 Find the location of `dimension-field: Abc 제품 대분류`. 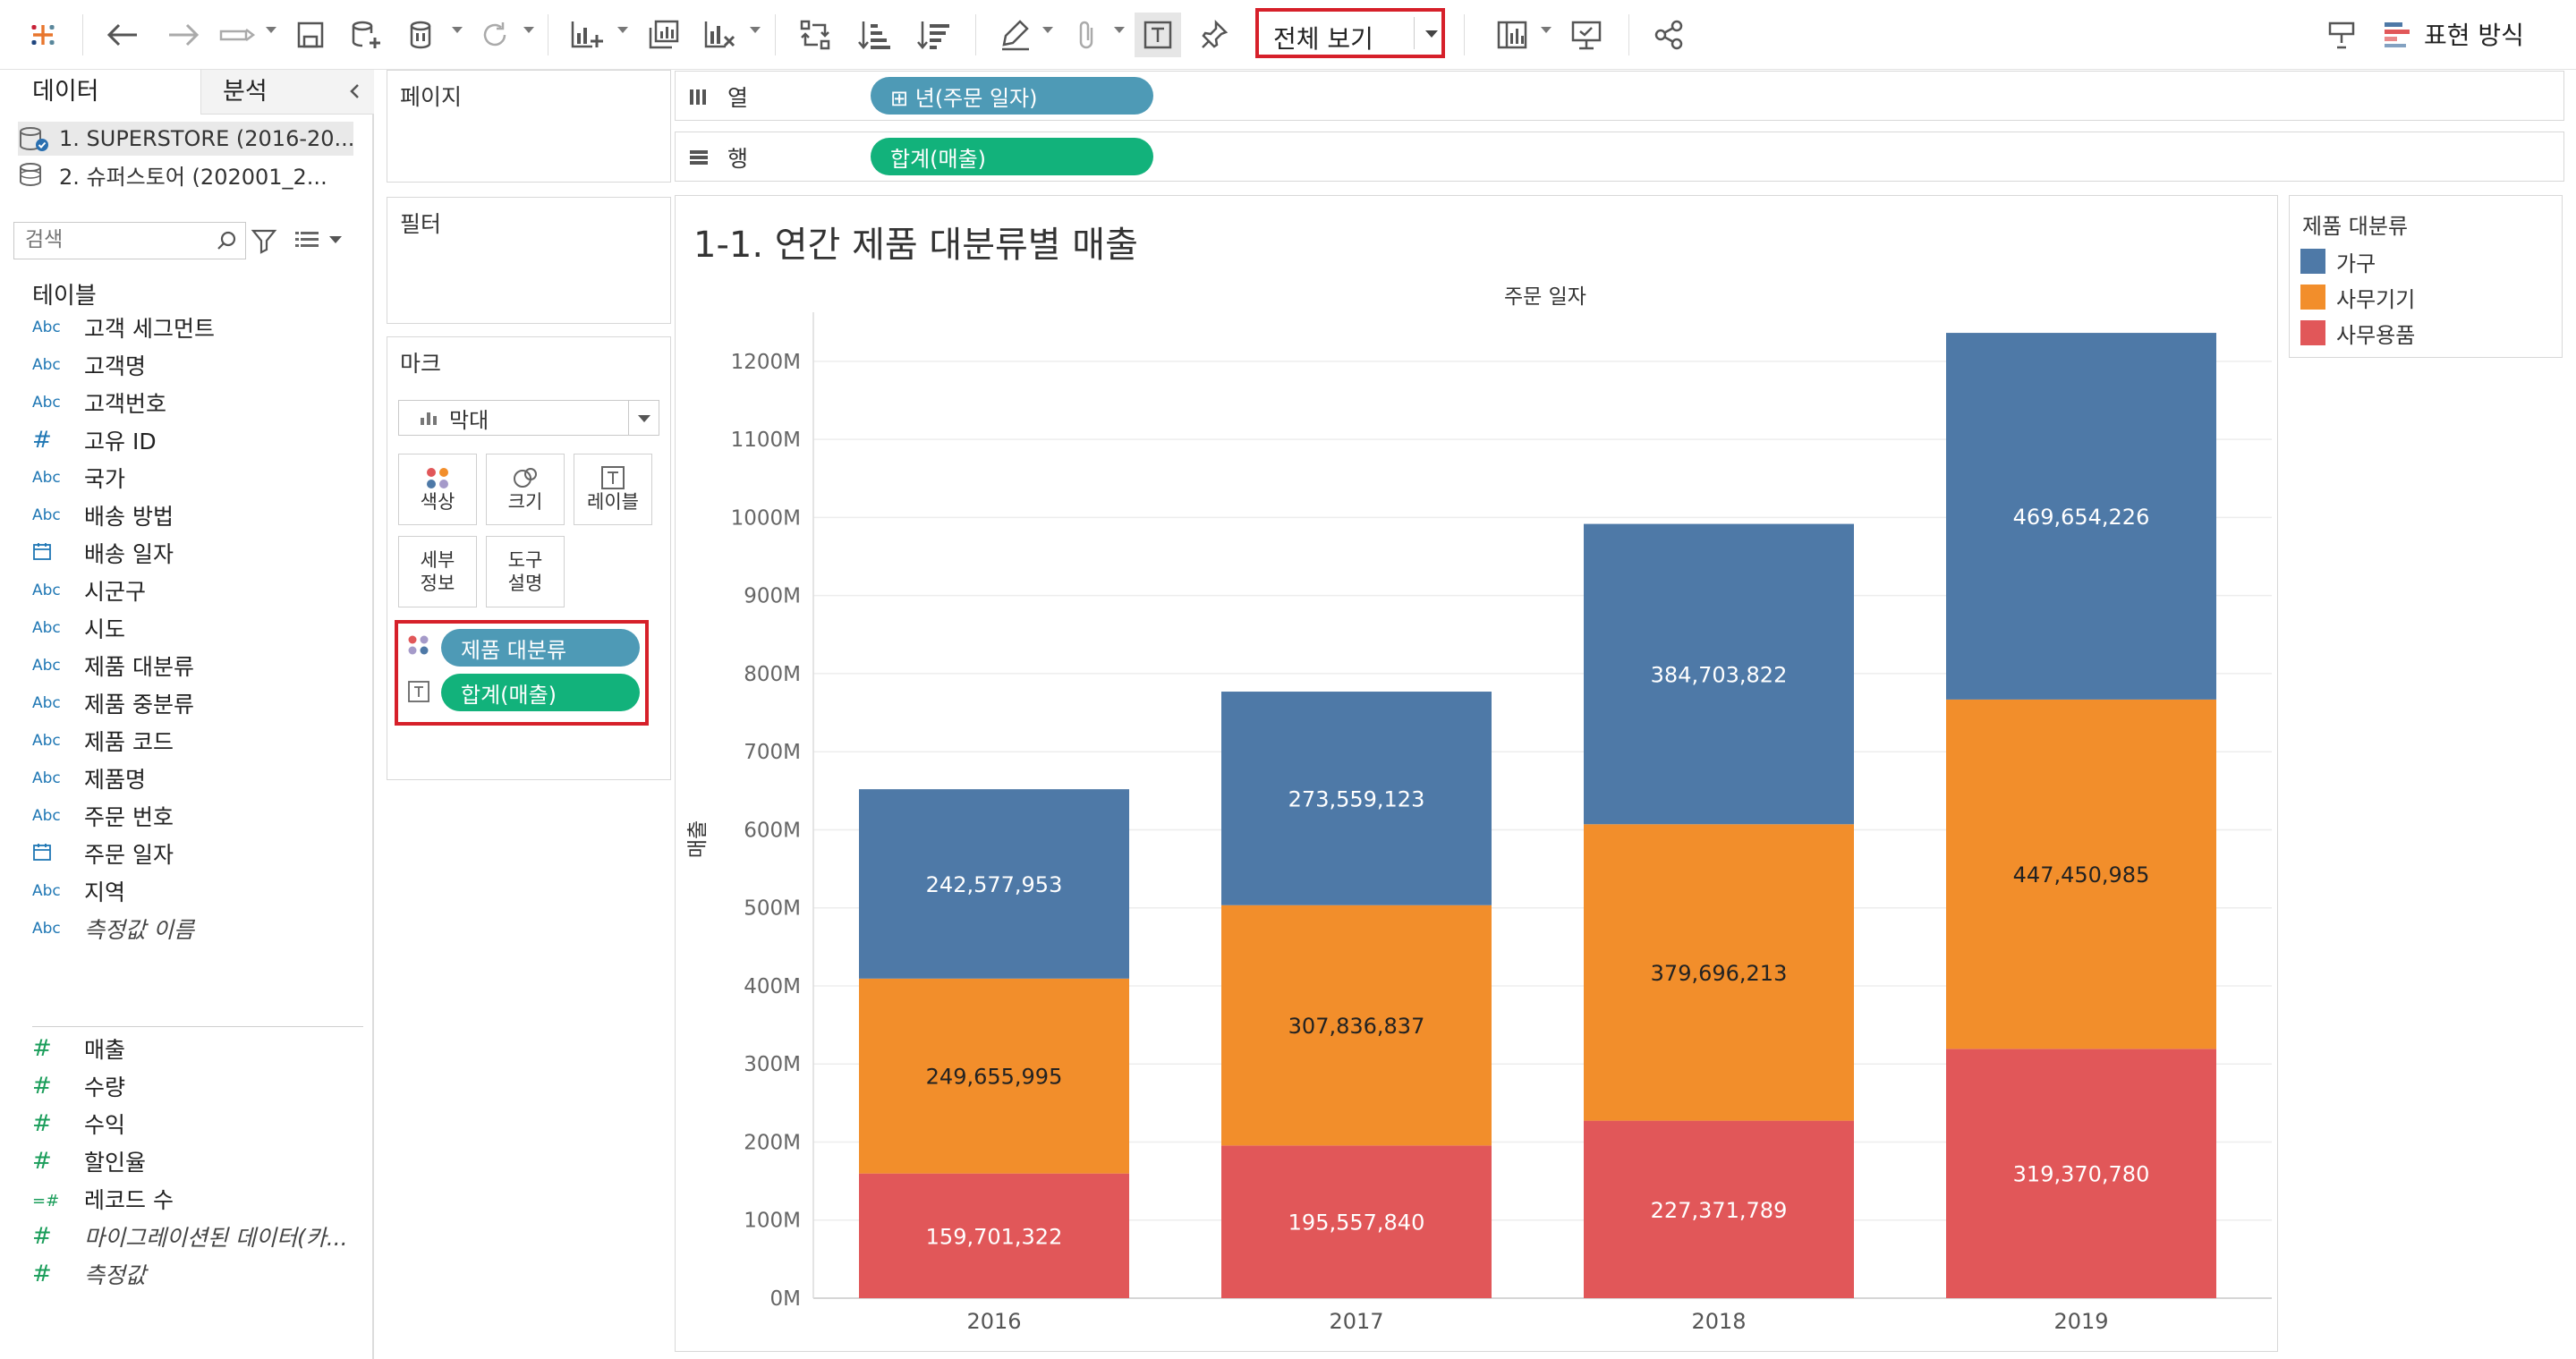

dimension-field: Abc 제품 대분류 is located at coordinates (197, 666).